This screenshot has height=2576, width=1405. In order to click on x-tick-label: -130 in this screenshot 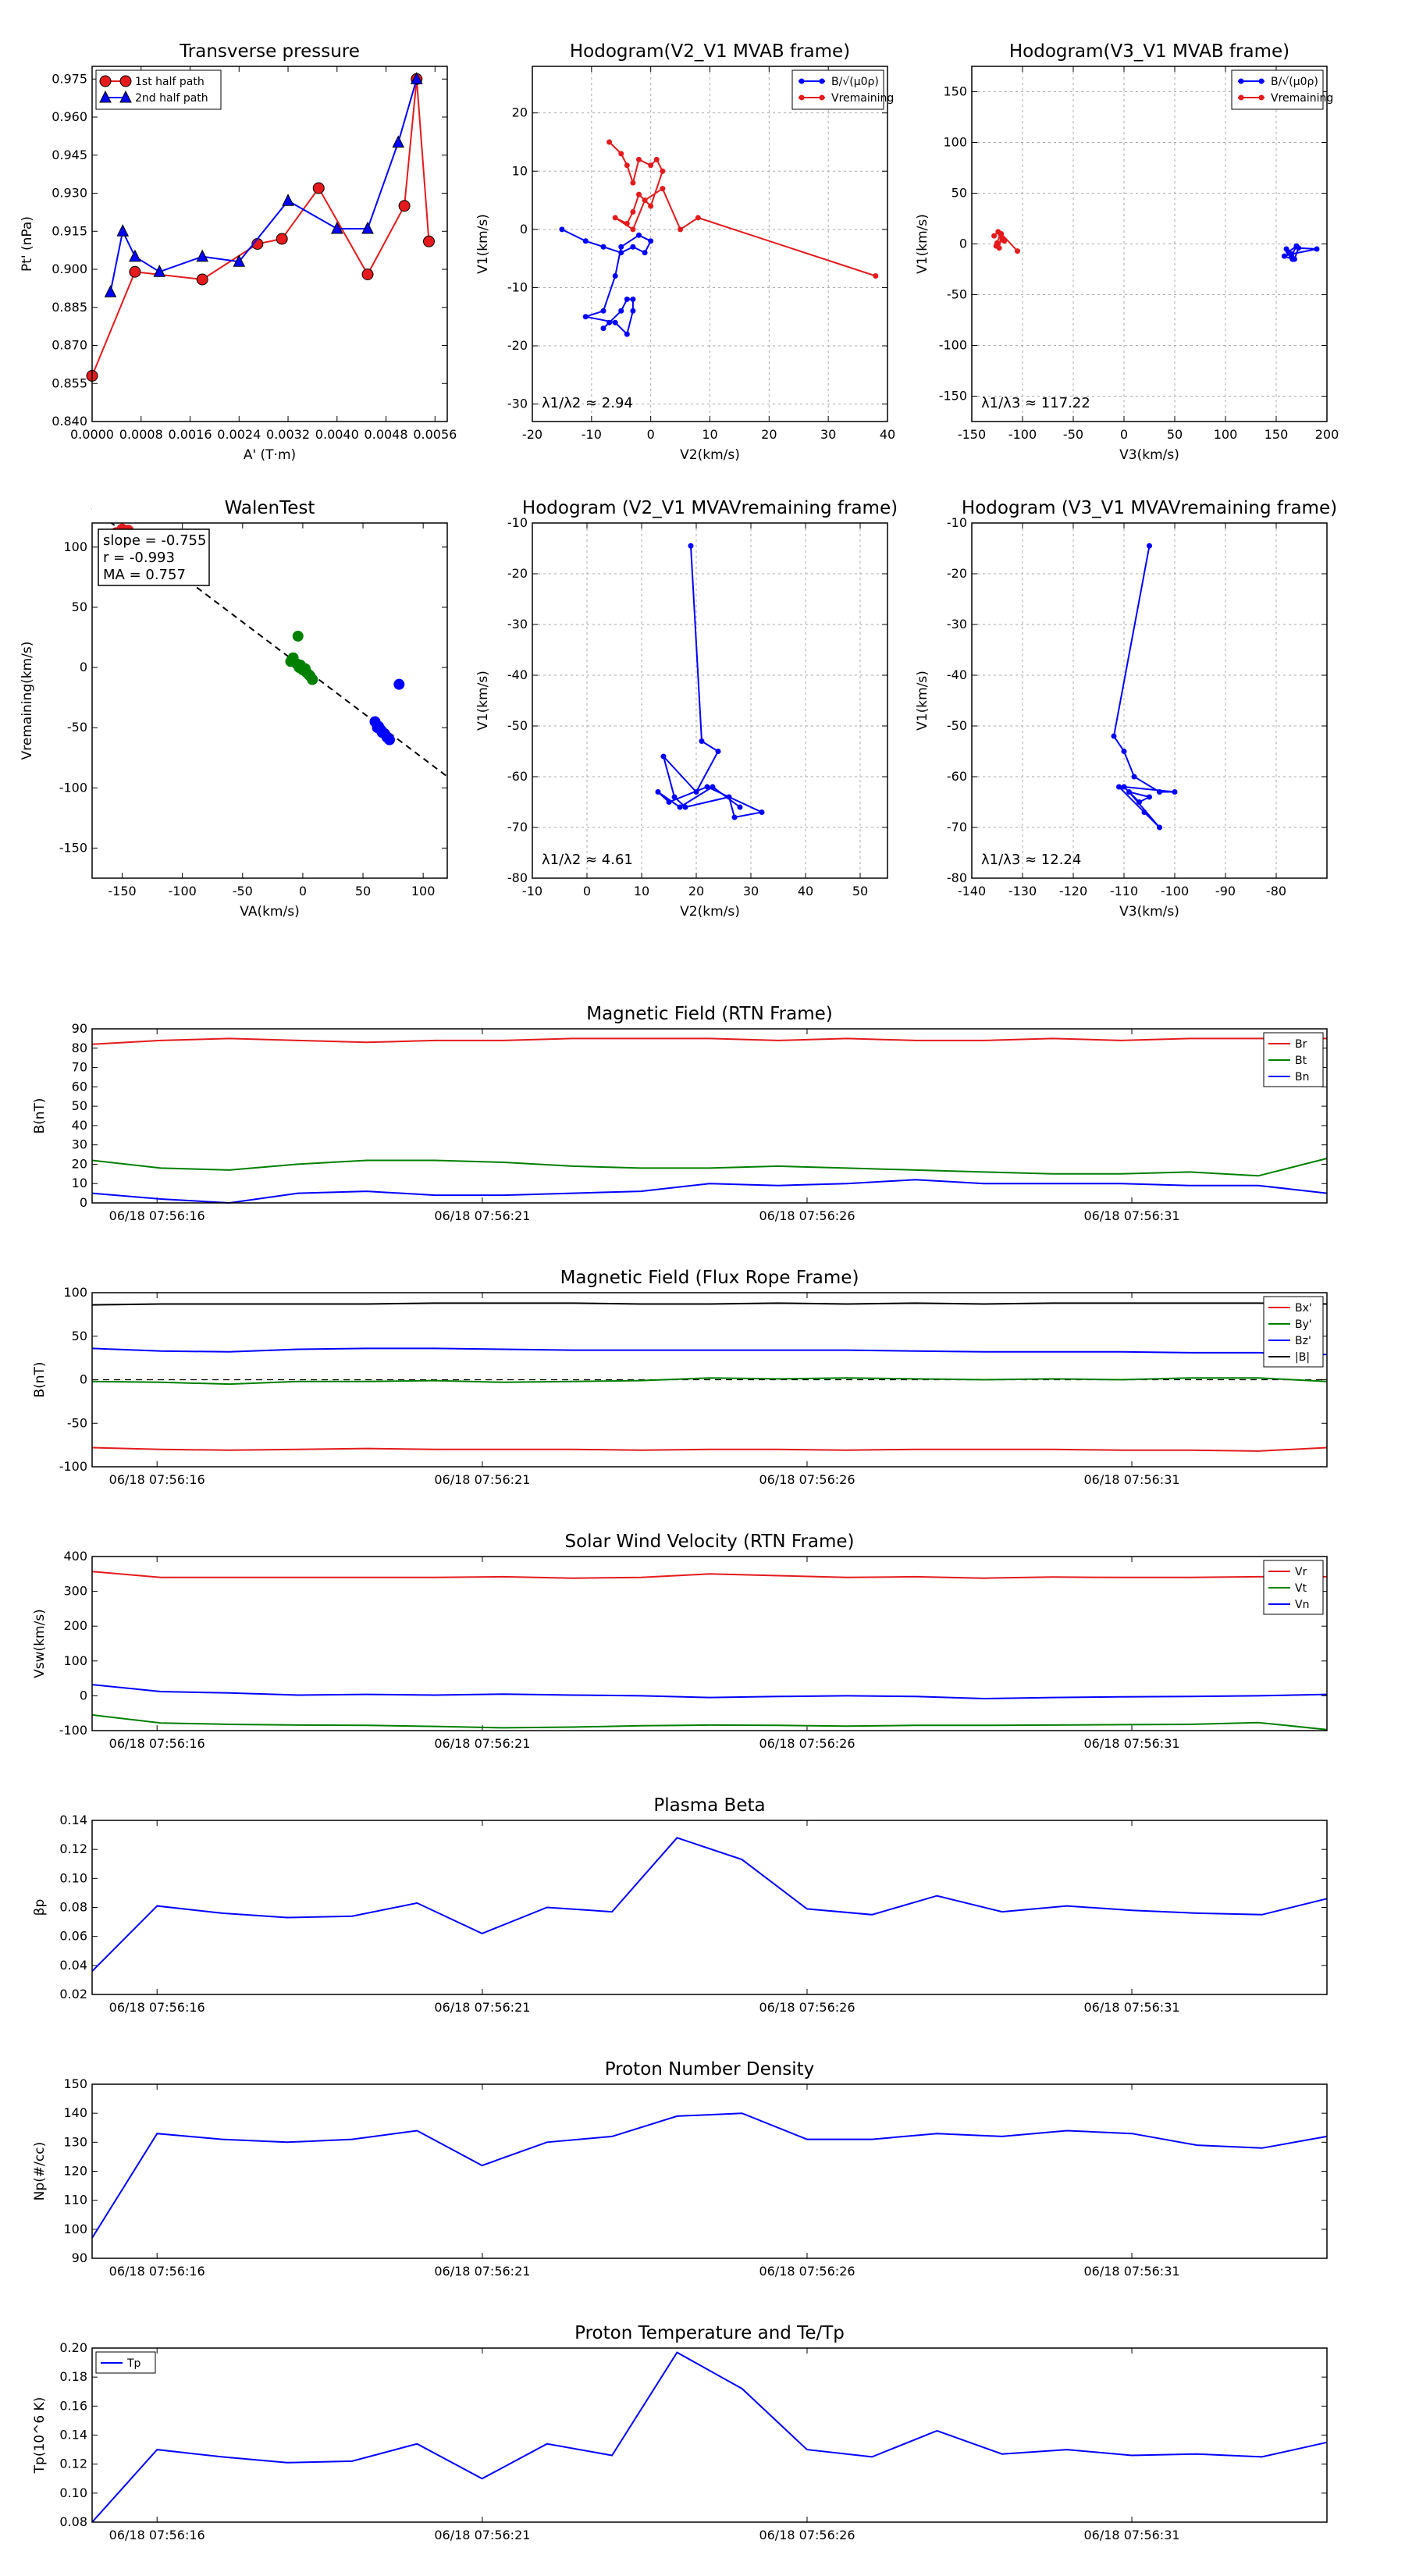, I will do `click(1023, 891)`.